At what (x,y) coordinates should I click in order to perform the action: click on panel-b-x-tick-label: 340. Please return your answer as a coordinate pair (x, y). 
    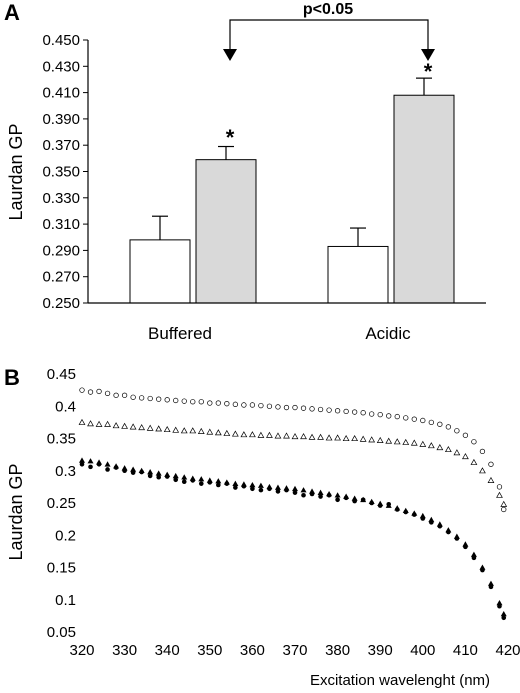
    Looking at the image, I should click on (167, 650).